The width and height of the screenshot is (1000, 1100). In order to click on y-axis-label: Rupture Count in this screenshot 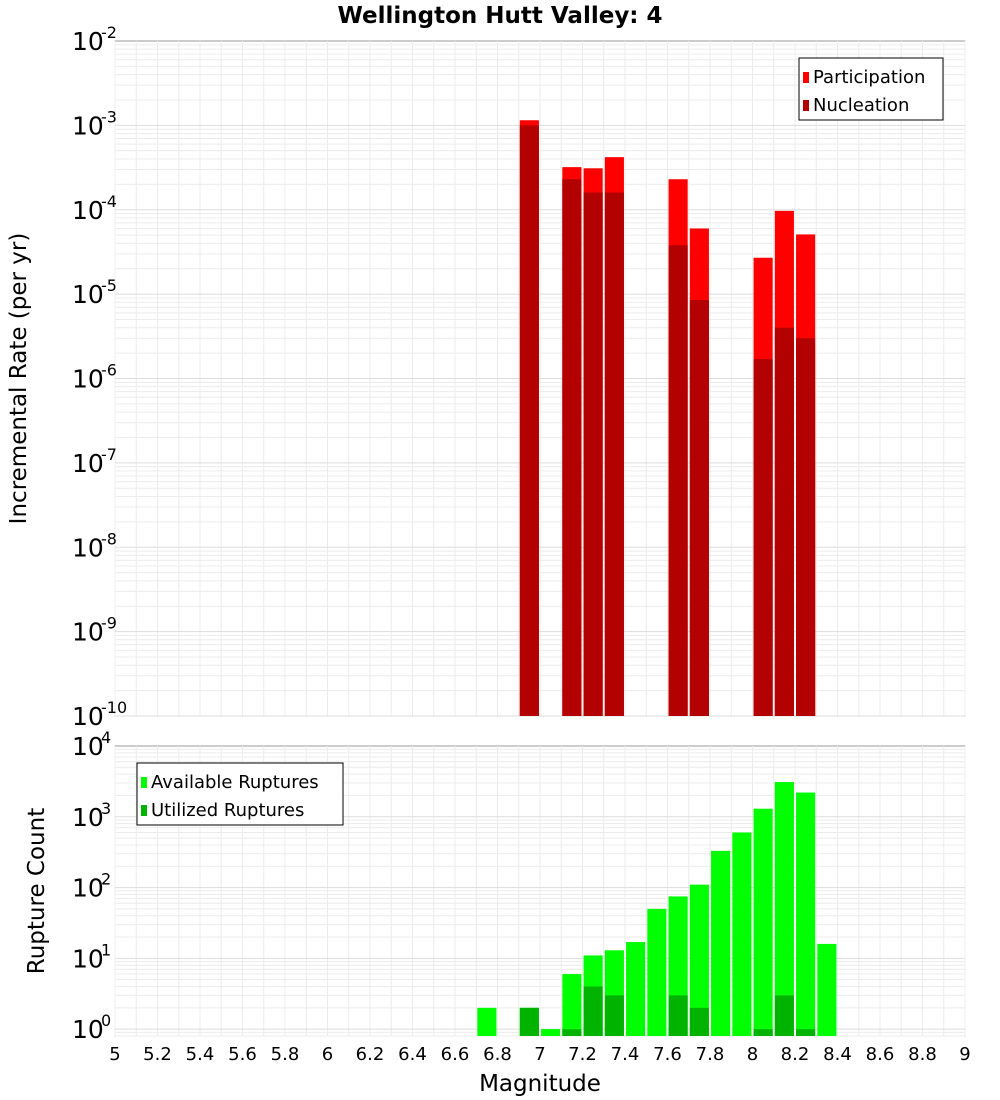, I will do `click(37, 891)`.